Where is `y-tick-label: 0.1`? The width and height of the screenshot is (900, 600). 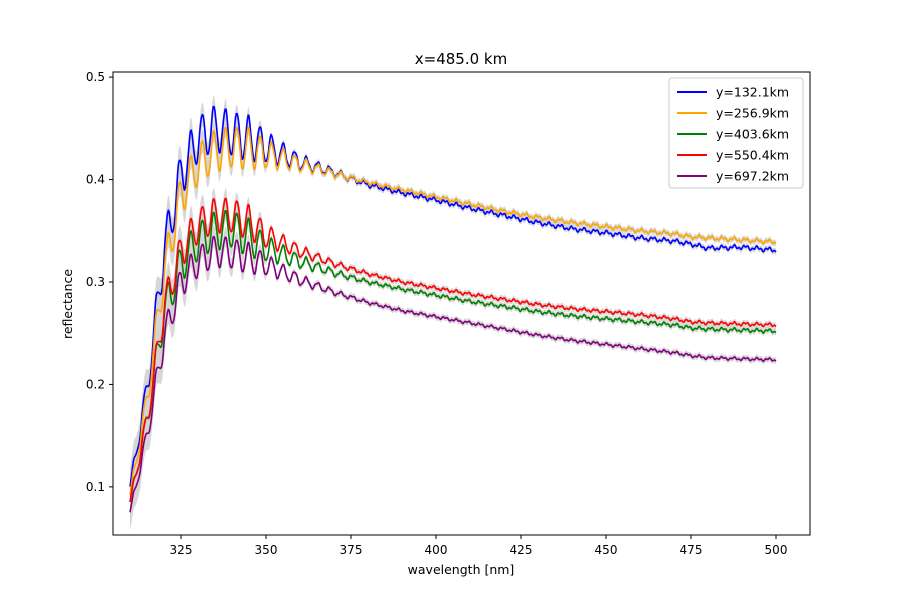 y-tick-label: 0.1 is located at coordinates (95, 487).